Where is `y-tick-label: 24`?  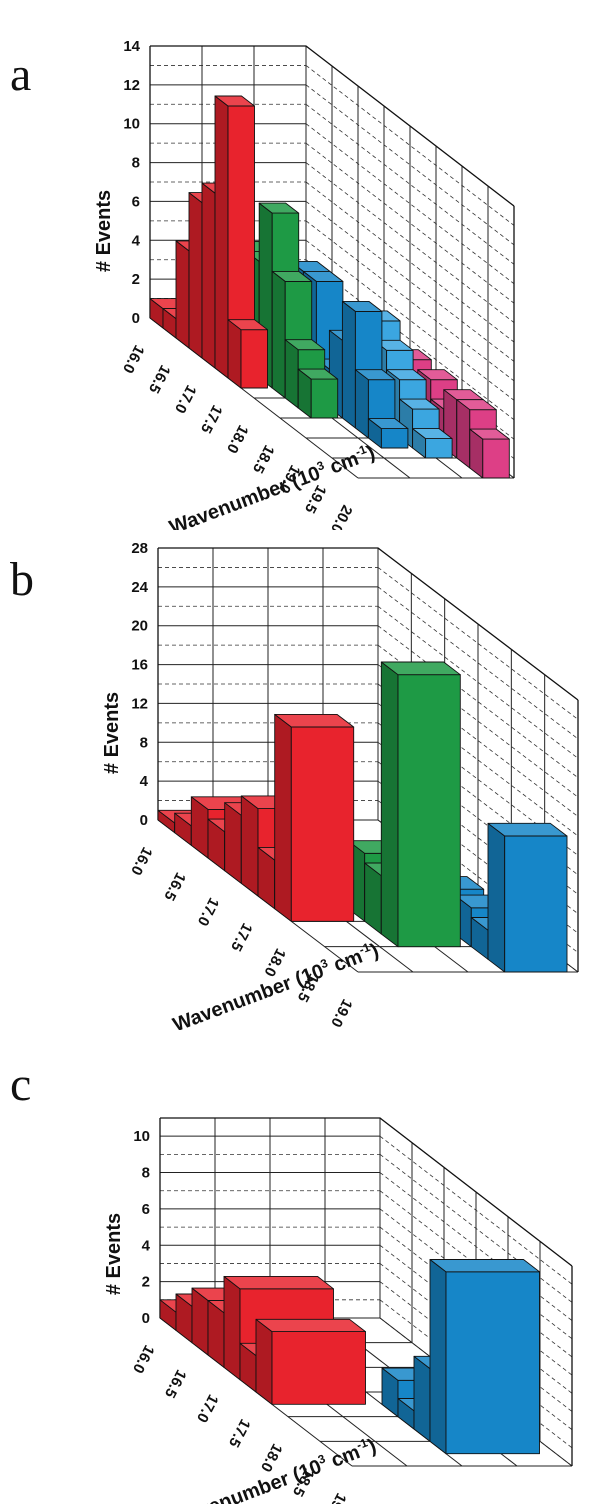 y-tick-label: 24 is located at coordinates (139, 587).